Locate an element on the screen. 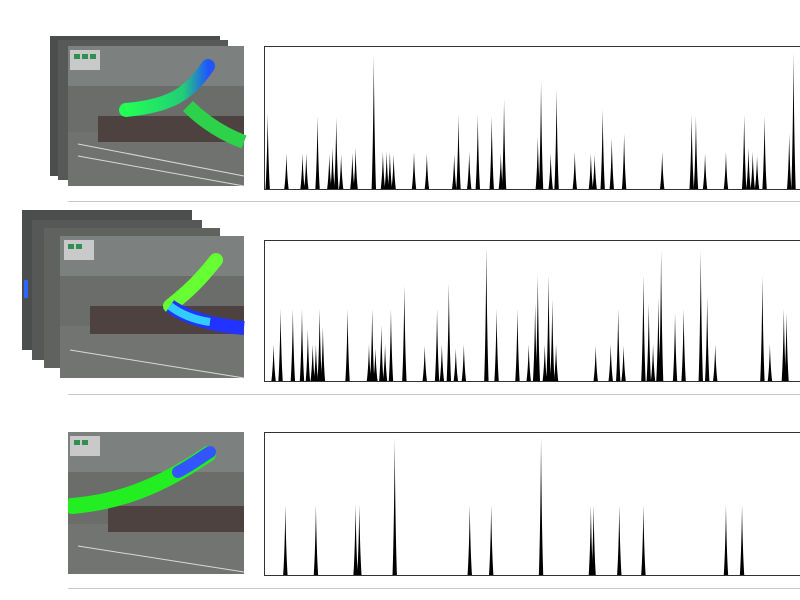 The image size is (800, 600). spike-plot-2-svg is located at coordinates (530, 313).